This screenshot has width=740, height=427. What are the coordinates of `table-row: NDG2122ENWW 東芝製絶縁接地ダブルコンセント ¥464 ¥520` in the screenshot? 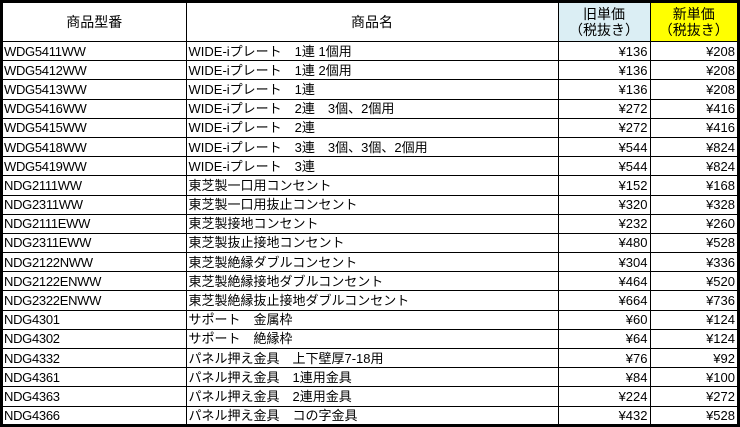 It's located at (370, 281).